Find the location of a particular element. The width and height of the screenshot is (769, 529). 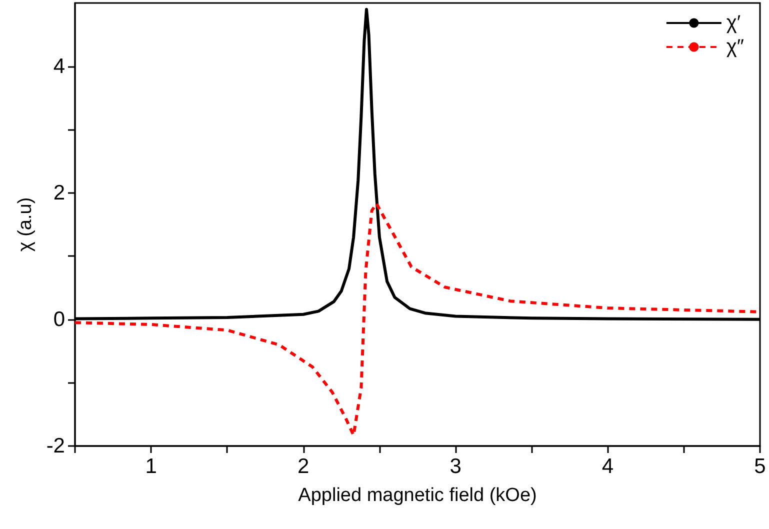

y-tick-label: 4 is located at coordinates (59, 66).